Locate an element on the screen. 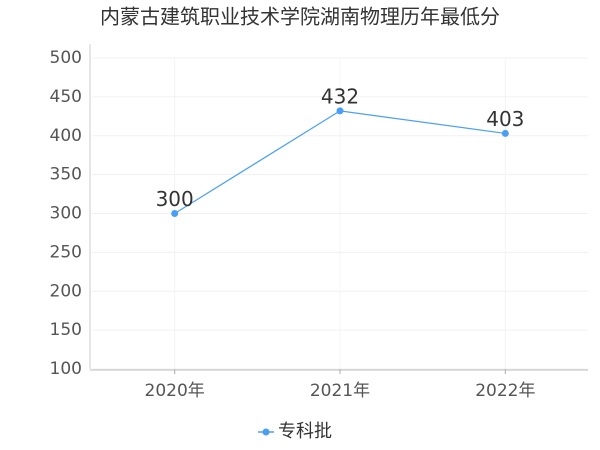  y-tick-label: 200 is located at coordinates (66, 291).